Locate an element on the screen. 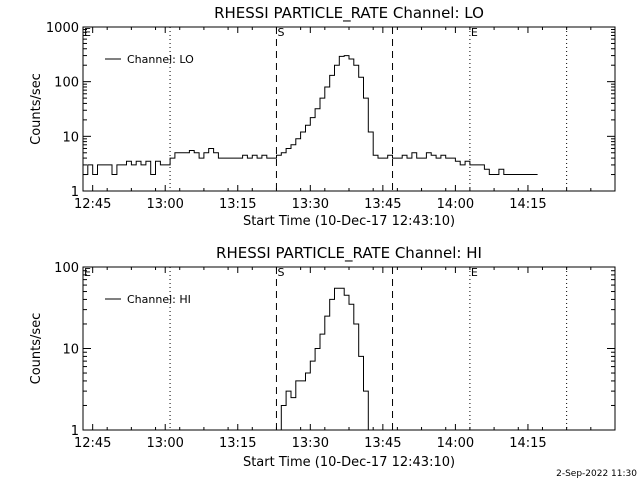 This screenshot has height=480, width=640. y-tick-label: 1000 is located at coordinates (62, 28).